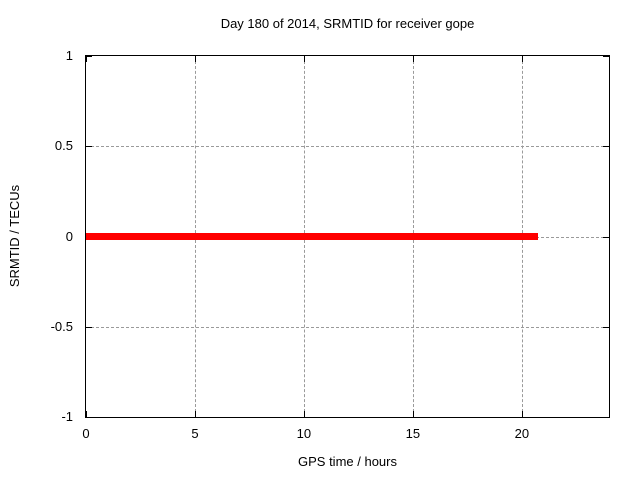 Image resolution: width=640 pixels, height=480 pixels. What do you see at coordinates (345, 434) in the screenshot?
I see `x-tick-labels: 0 5 10 15 20` at bounding box center [345, 434].